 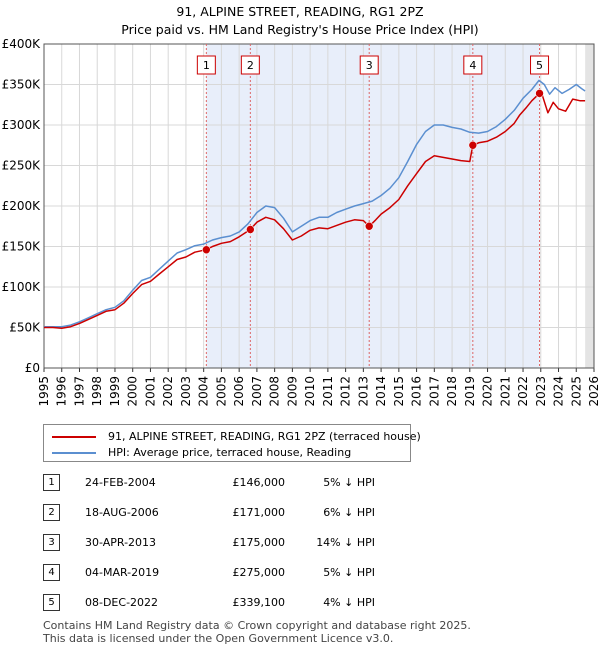 I want to click on x-tick-label: 2012, so click(x=346, y=391).